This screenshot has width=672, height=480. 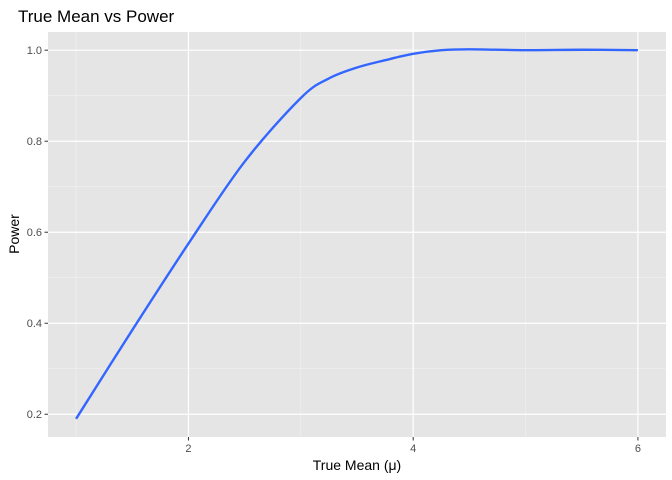 What do you see at coordinates (34, 51) in the screenshot?
I see `y-tick-label: 1.0` at bounding box center [34, 51].